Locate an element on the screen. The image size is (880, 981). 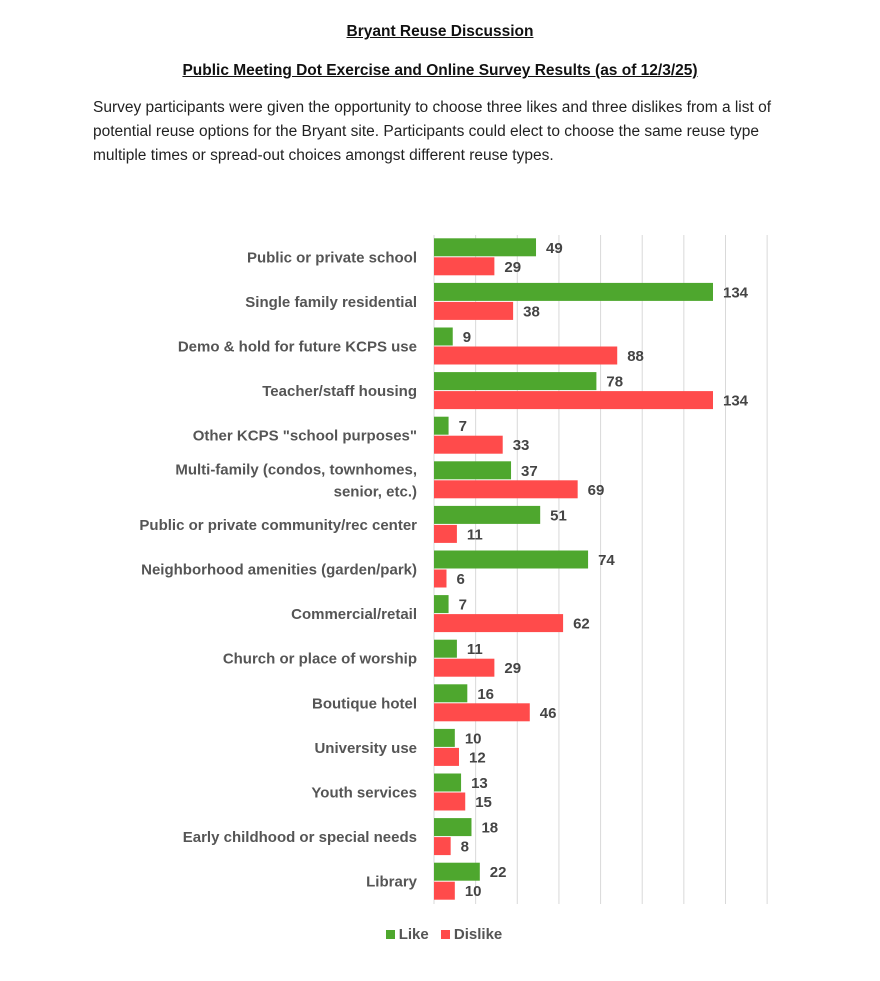
data-label-like: 37 is located at coordinates (529, 471).